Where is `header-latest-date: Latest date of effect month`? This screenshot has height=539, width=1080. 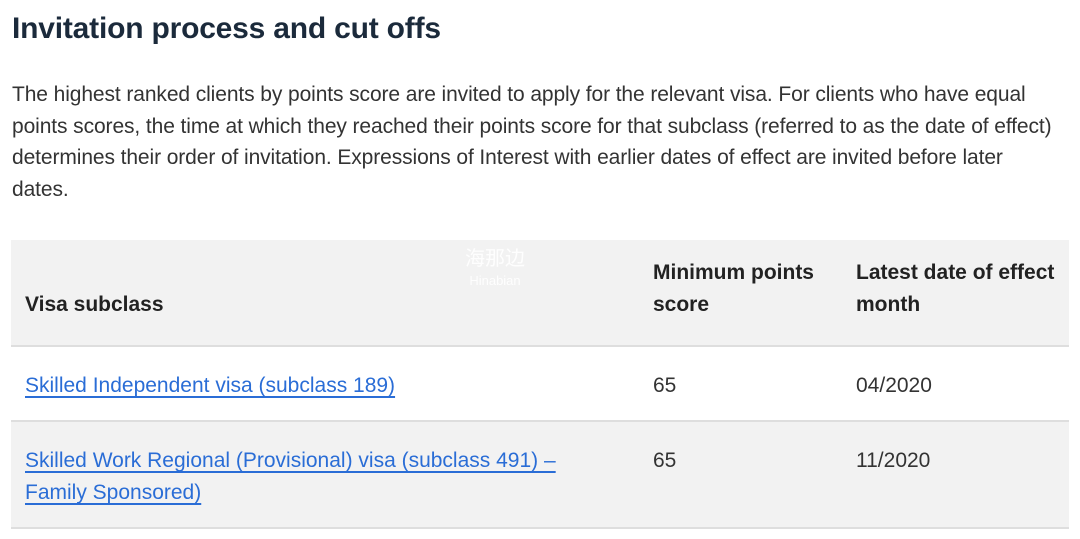 header-latest-date: Latest date of effect month is located at coordinates (955, 288).